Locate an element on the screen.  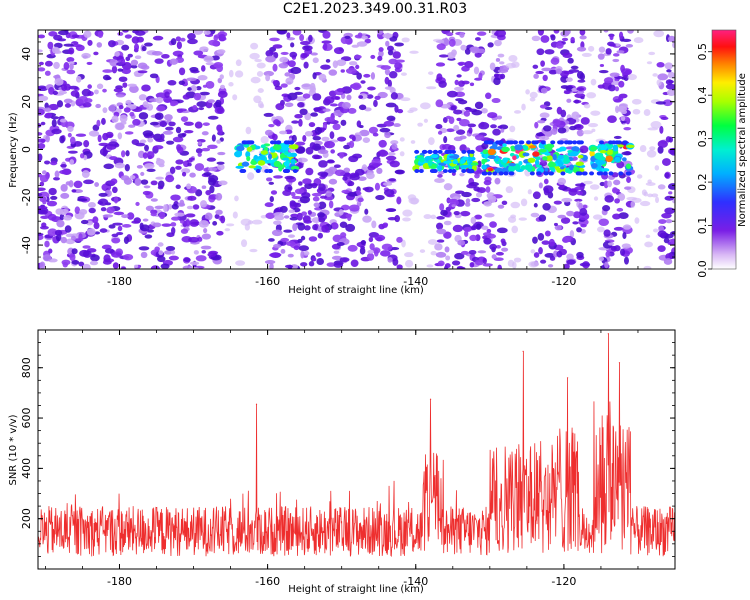
spectrogram-x-axis-label: Height of straight line (km) is located at coordinates (356, 290).